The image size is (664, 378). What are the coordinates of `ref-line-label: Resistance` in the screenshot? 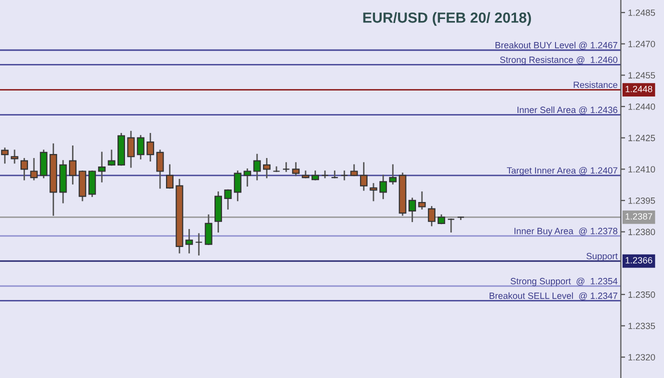 It's located at (596, 84).